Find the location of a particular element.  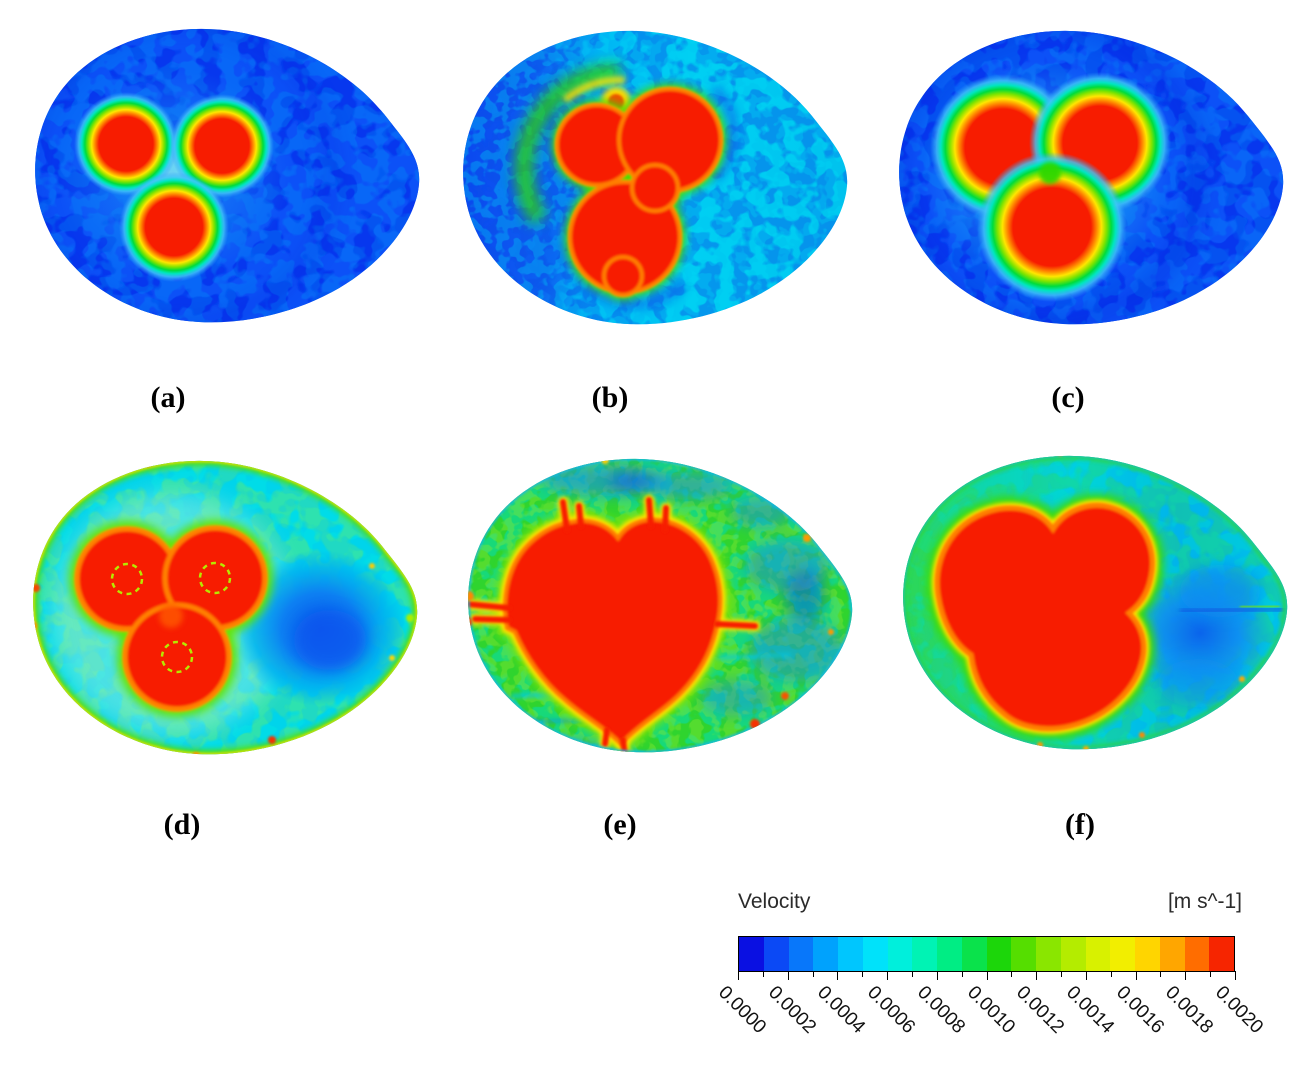

panel-label-a: (a) is located at coordinates (168, 397).